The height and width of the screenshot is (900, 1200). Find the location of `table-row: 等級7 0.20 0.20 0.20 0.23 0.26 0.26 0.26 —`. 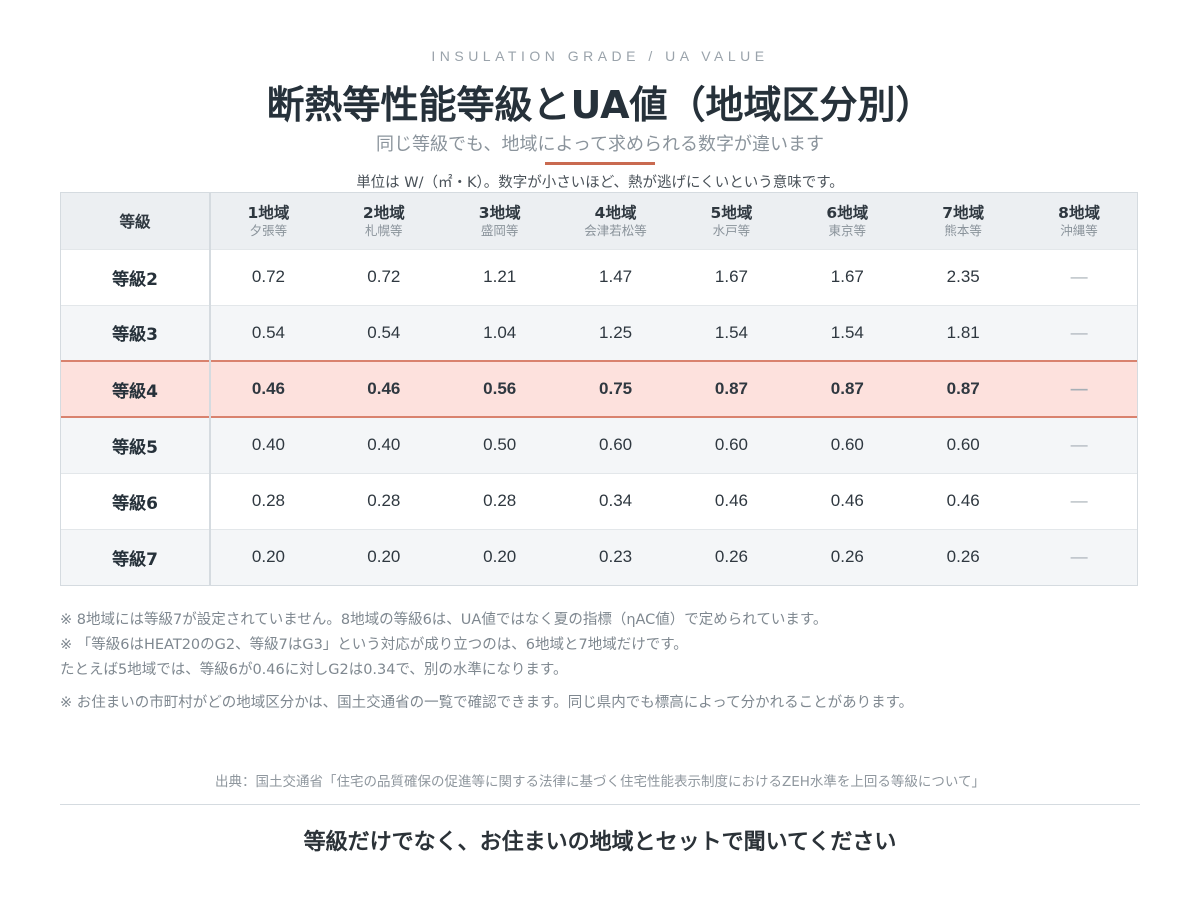

table-row: 等級7 0.20 0.20 0.20 0.23 0.26 0.26 0.26 — is located at coordinates (599, 557).